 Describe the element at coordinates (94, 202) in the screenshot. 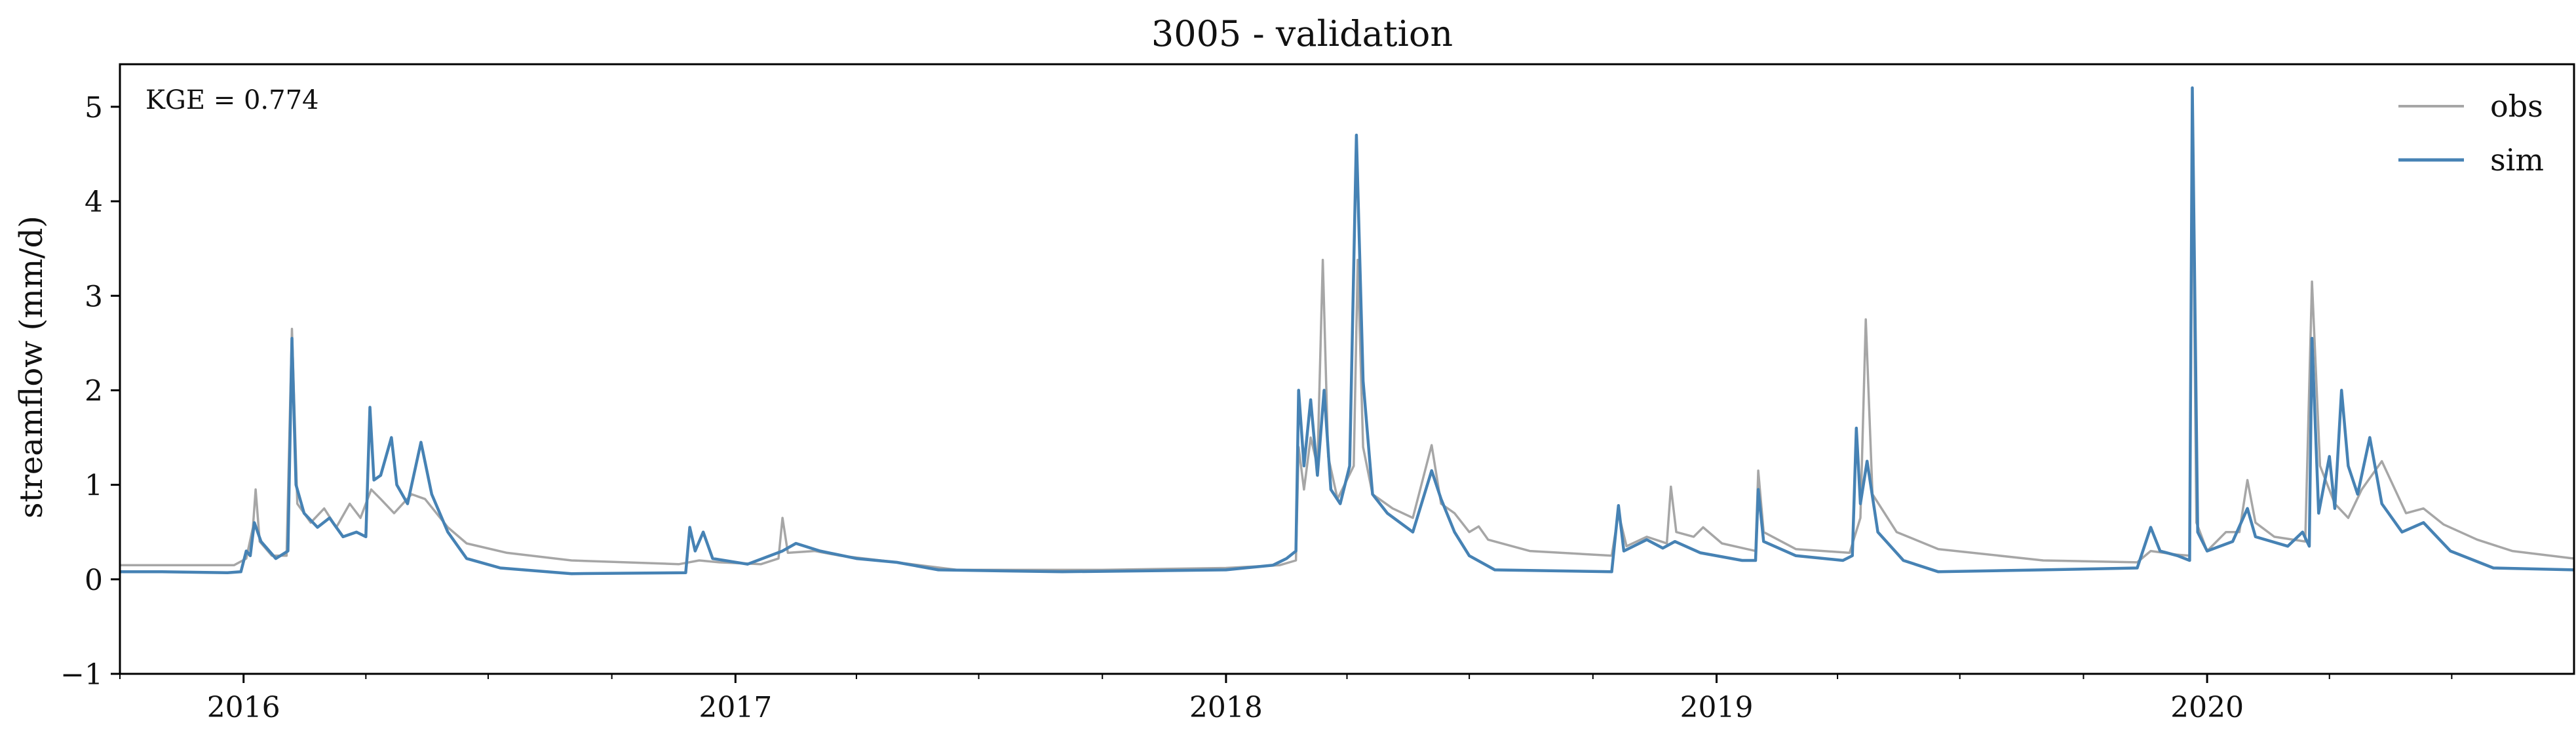

I see `y-tick-label: 4` at that location.